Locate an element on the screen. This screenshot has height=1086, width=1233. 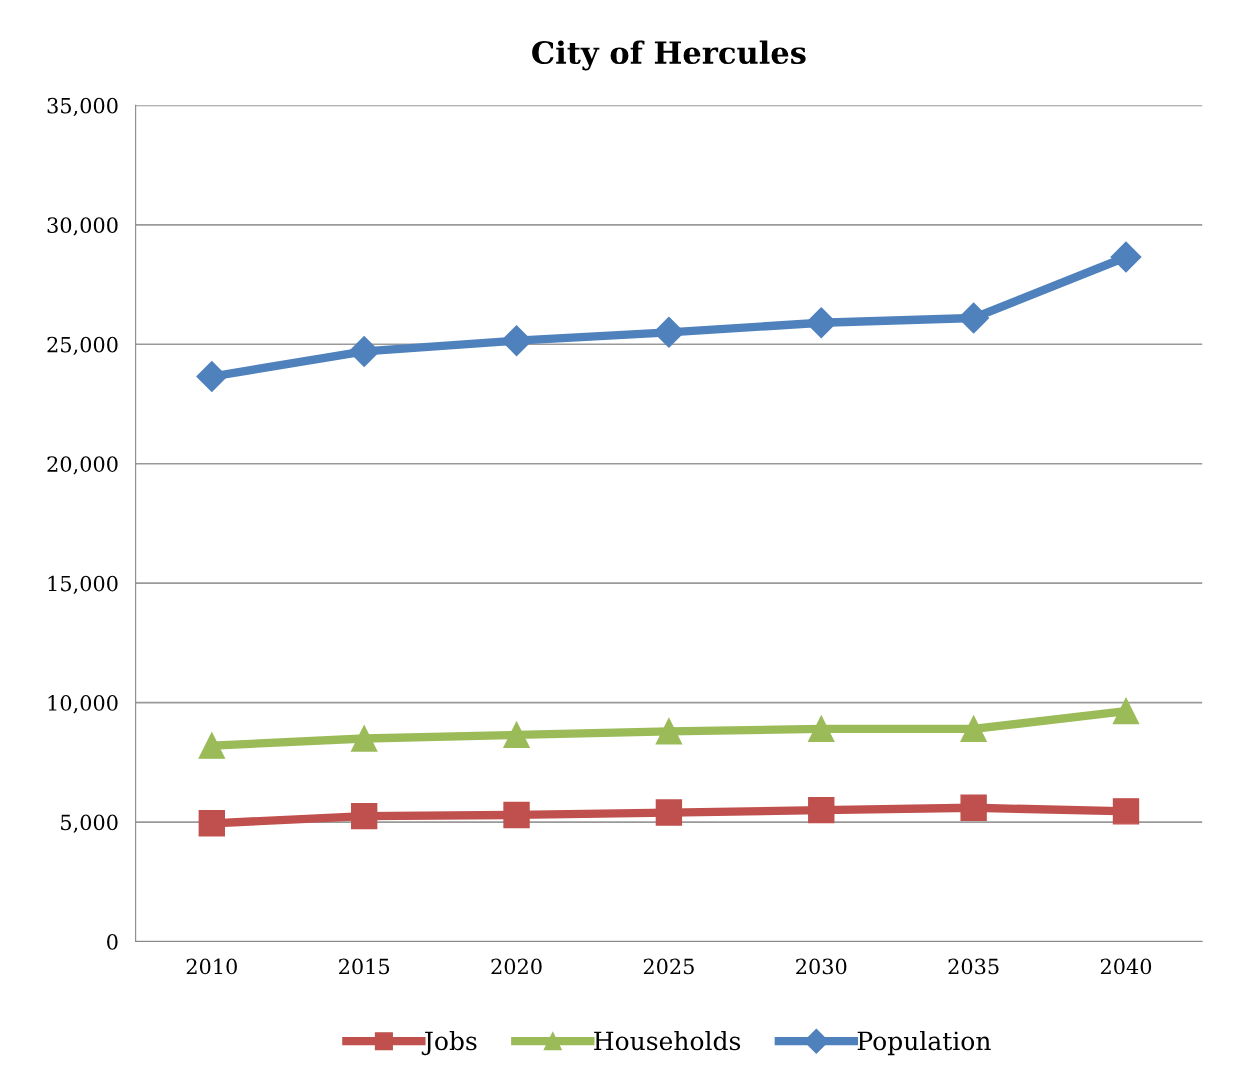
y-tick-label: 15,000 is located at coordinates (83, 584).